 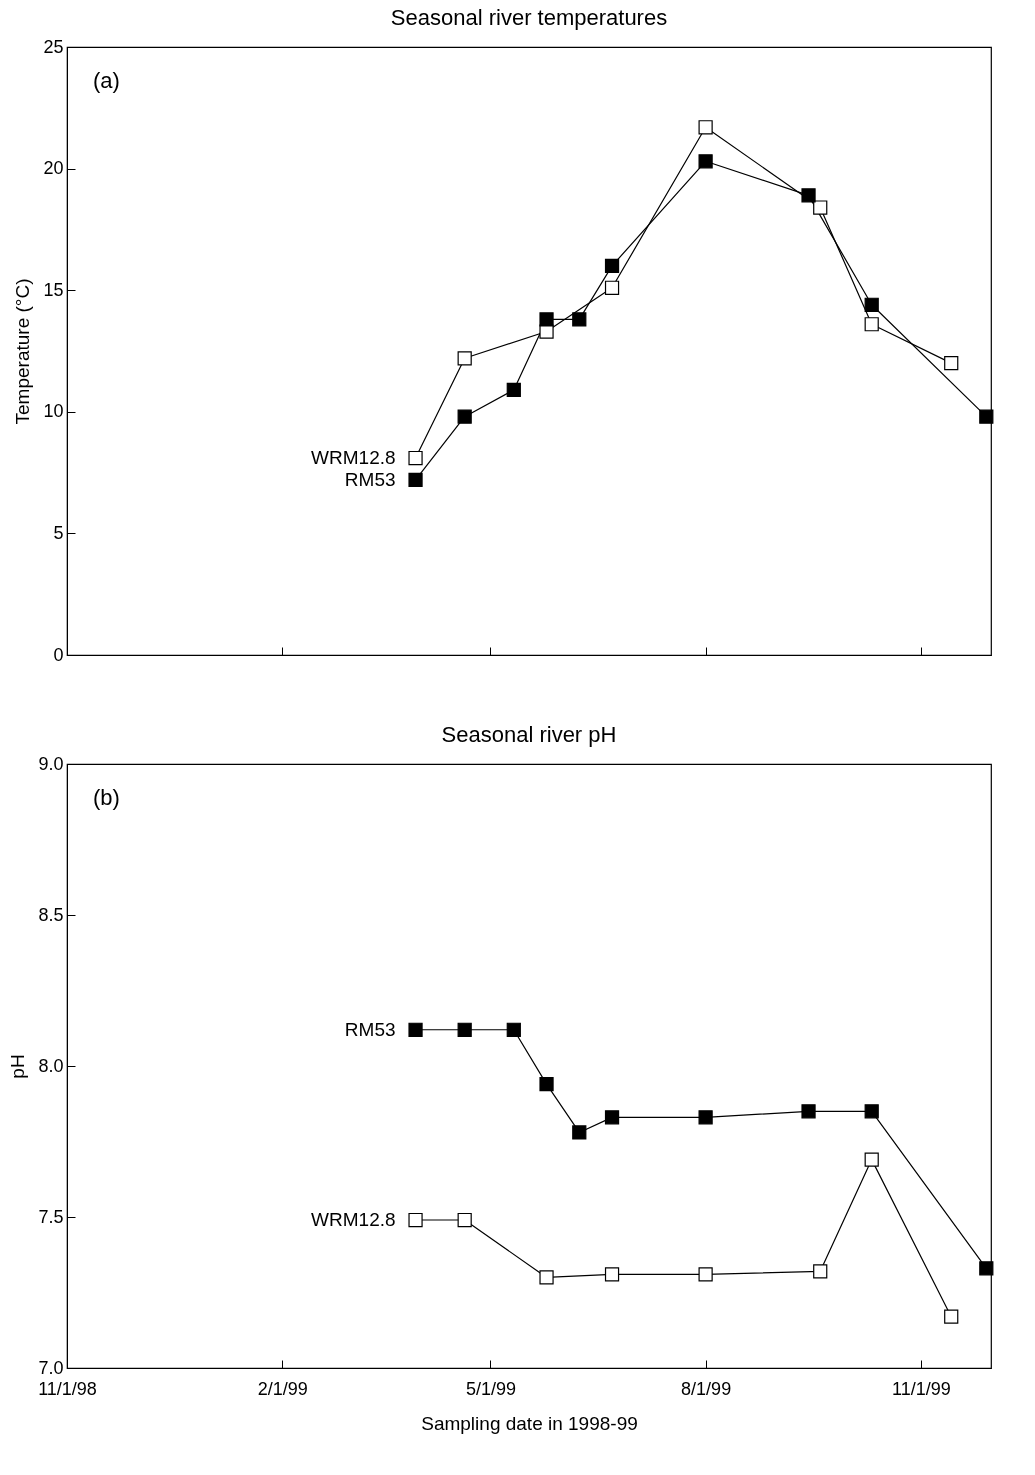 I want to click on chart-title: Seasonal river pH, so click(x=529, y=734).